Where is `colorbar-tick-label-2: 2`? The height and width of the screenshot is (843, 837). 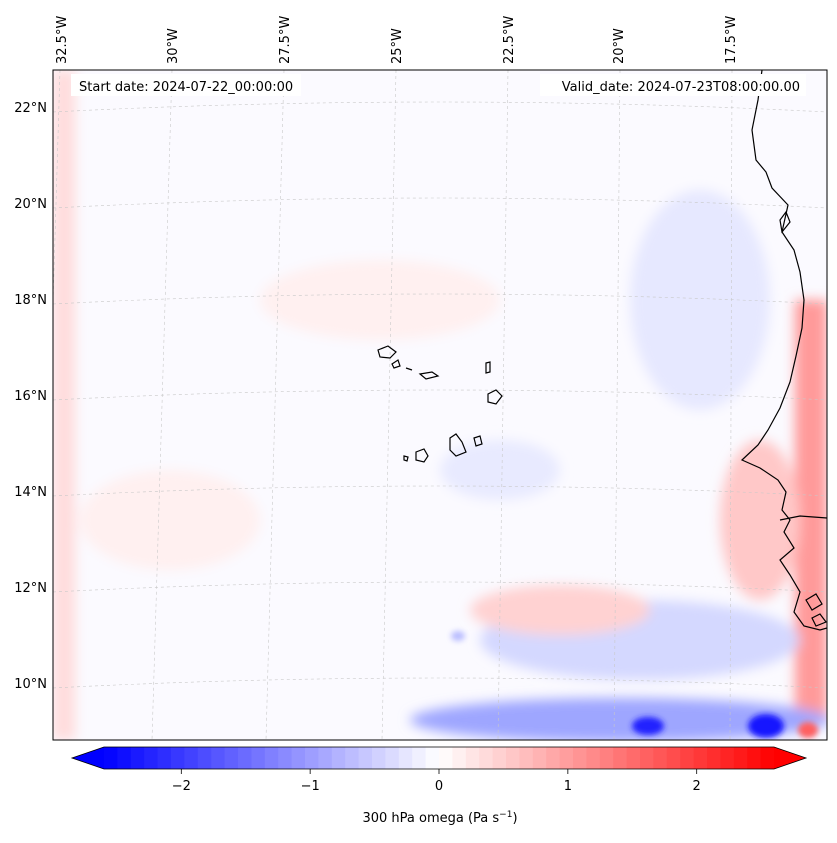
colorbar-tick-label-2: 2 is located at coordinates (697, 786).